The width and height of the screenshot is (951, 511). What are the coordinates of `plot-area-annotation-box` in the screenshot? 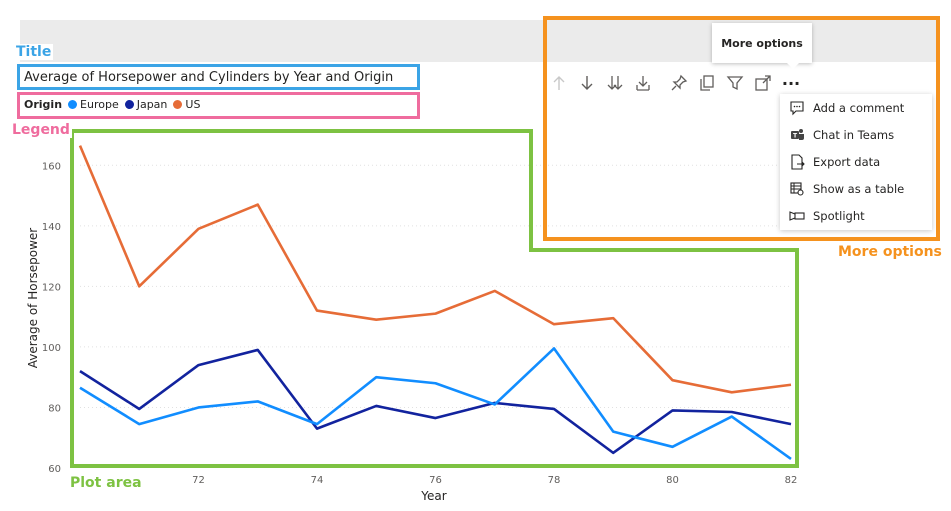 It's located at (301, 131).